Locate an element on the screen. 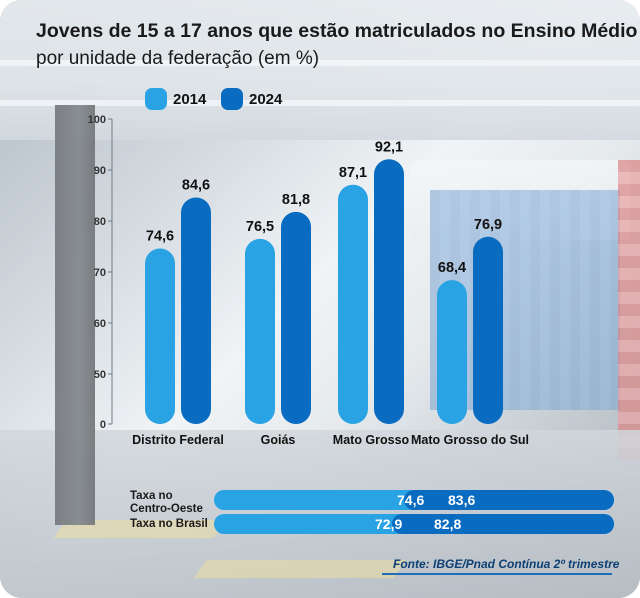  bar-value-label: 92,1 is located at coordinates (389, 147).